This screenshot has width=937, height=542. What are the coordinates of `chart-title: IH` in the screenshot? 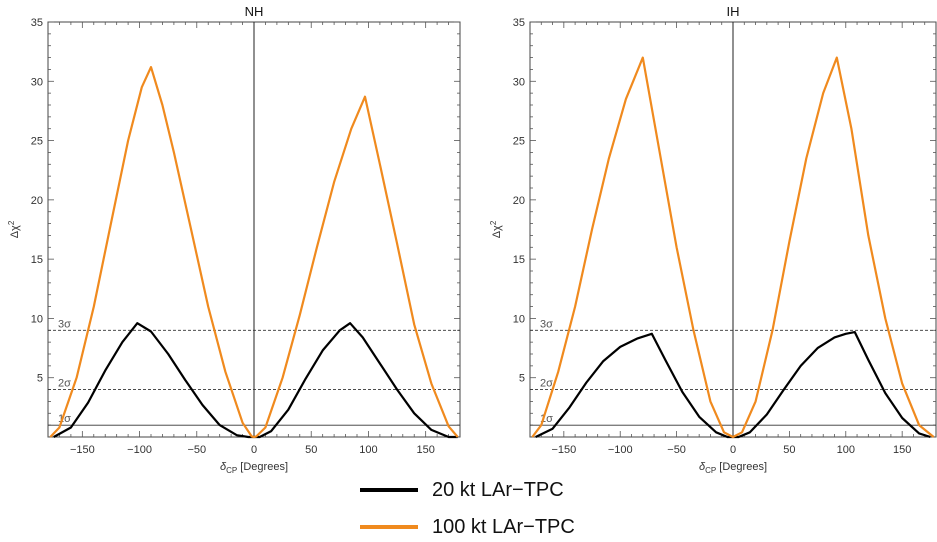 It's located at (733, 11).